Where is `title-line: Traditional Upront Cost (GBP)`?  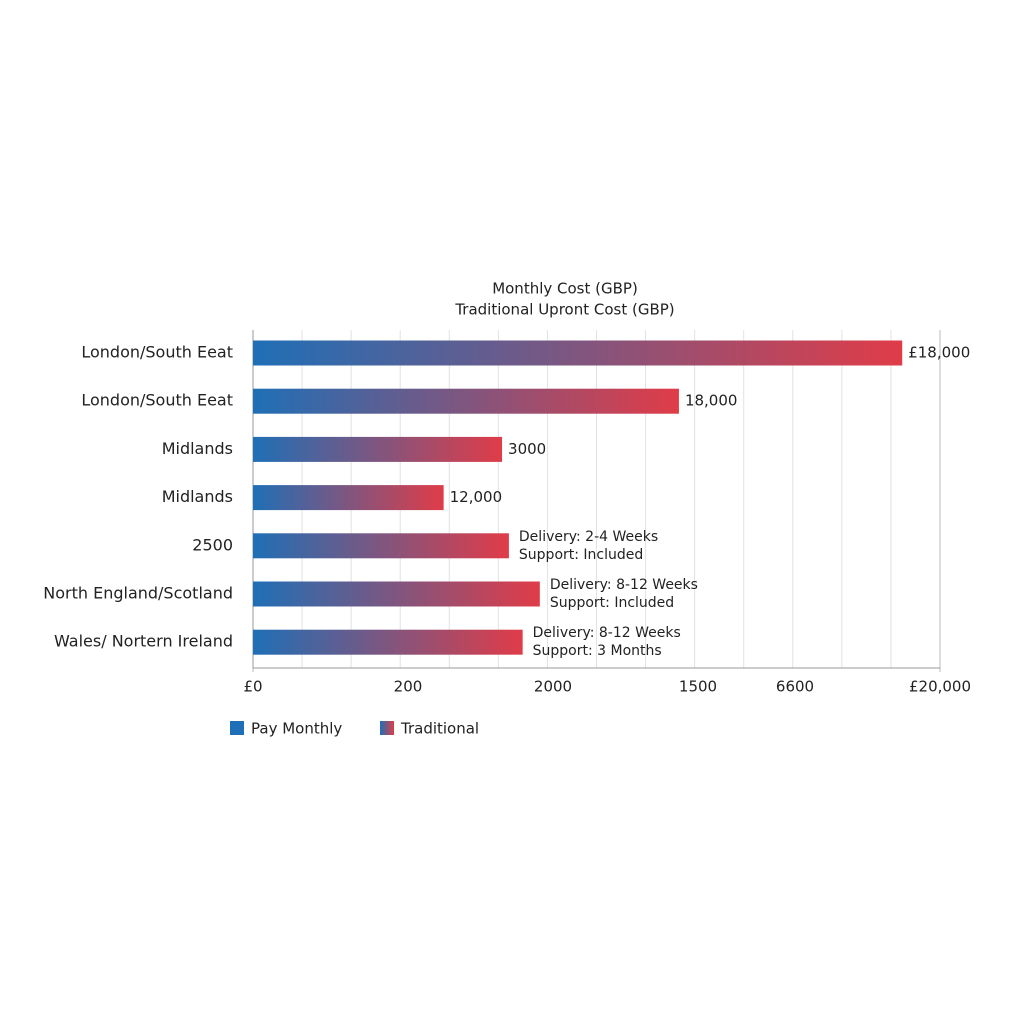 title-line: Traditional Upront Cost (GBP) is located at coordinates (564, 310).